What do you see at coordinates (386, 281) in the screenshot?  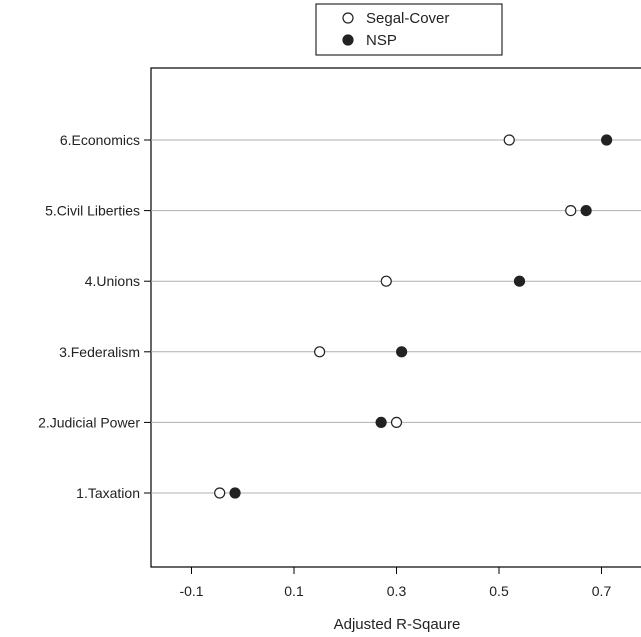 I see `point-segal-cover-4-unions` at bounding box center [386, 281].